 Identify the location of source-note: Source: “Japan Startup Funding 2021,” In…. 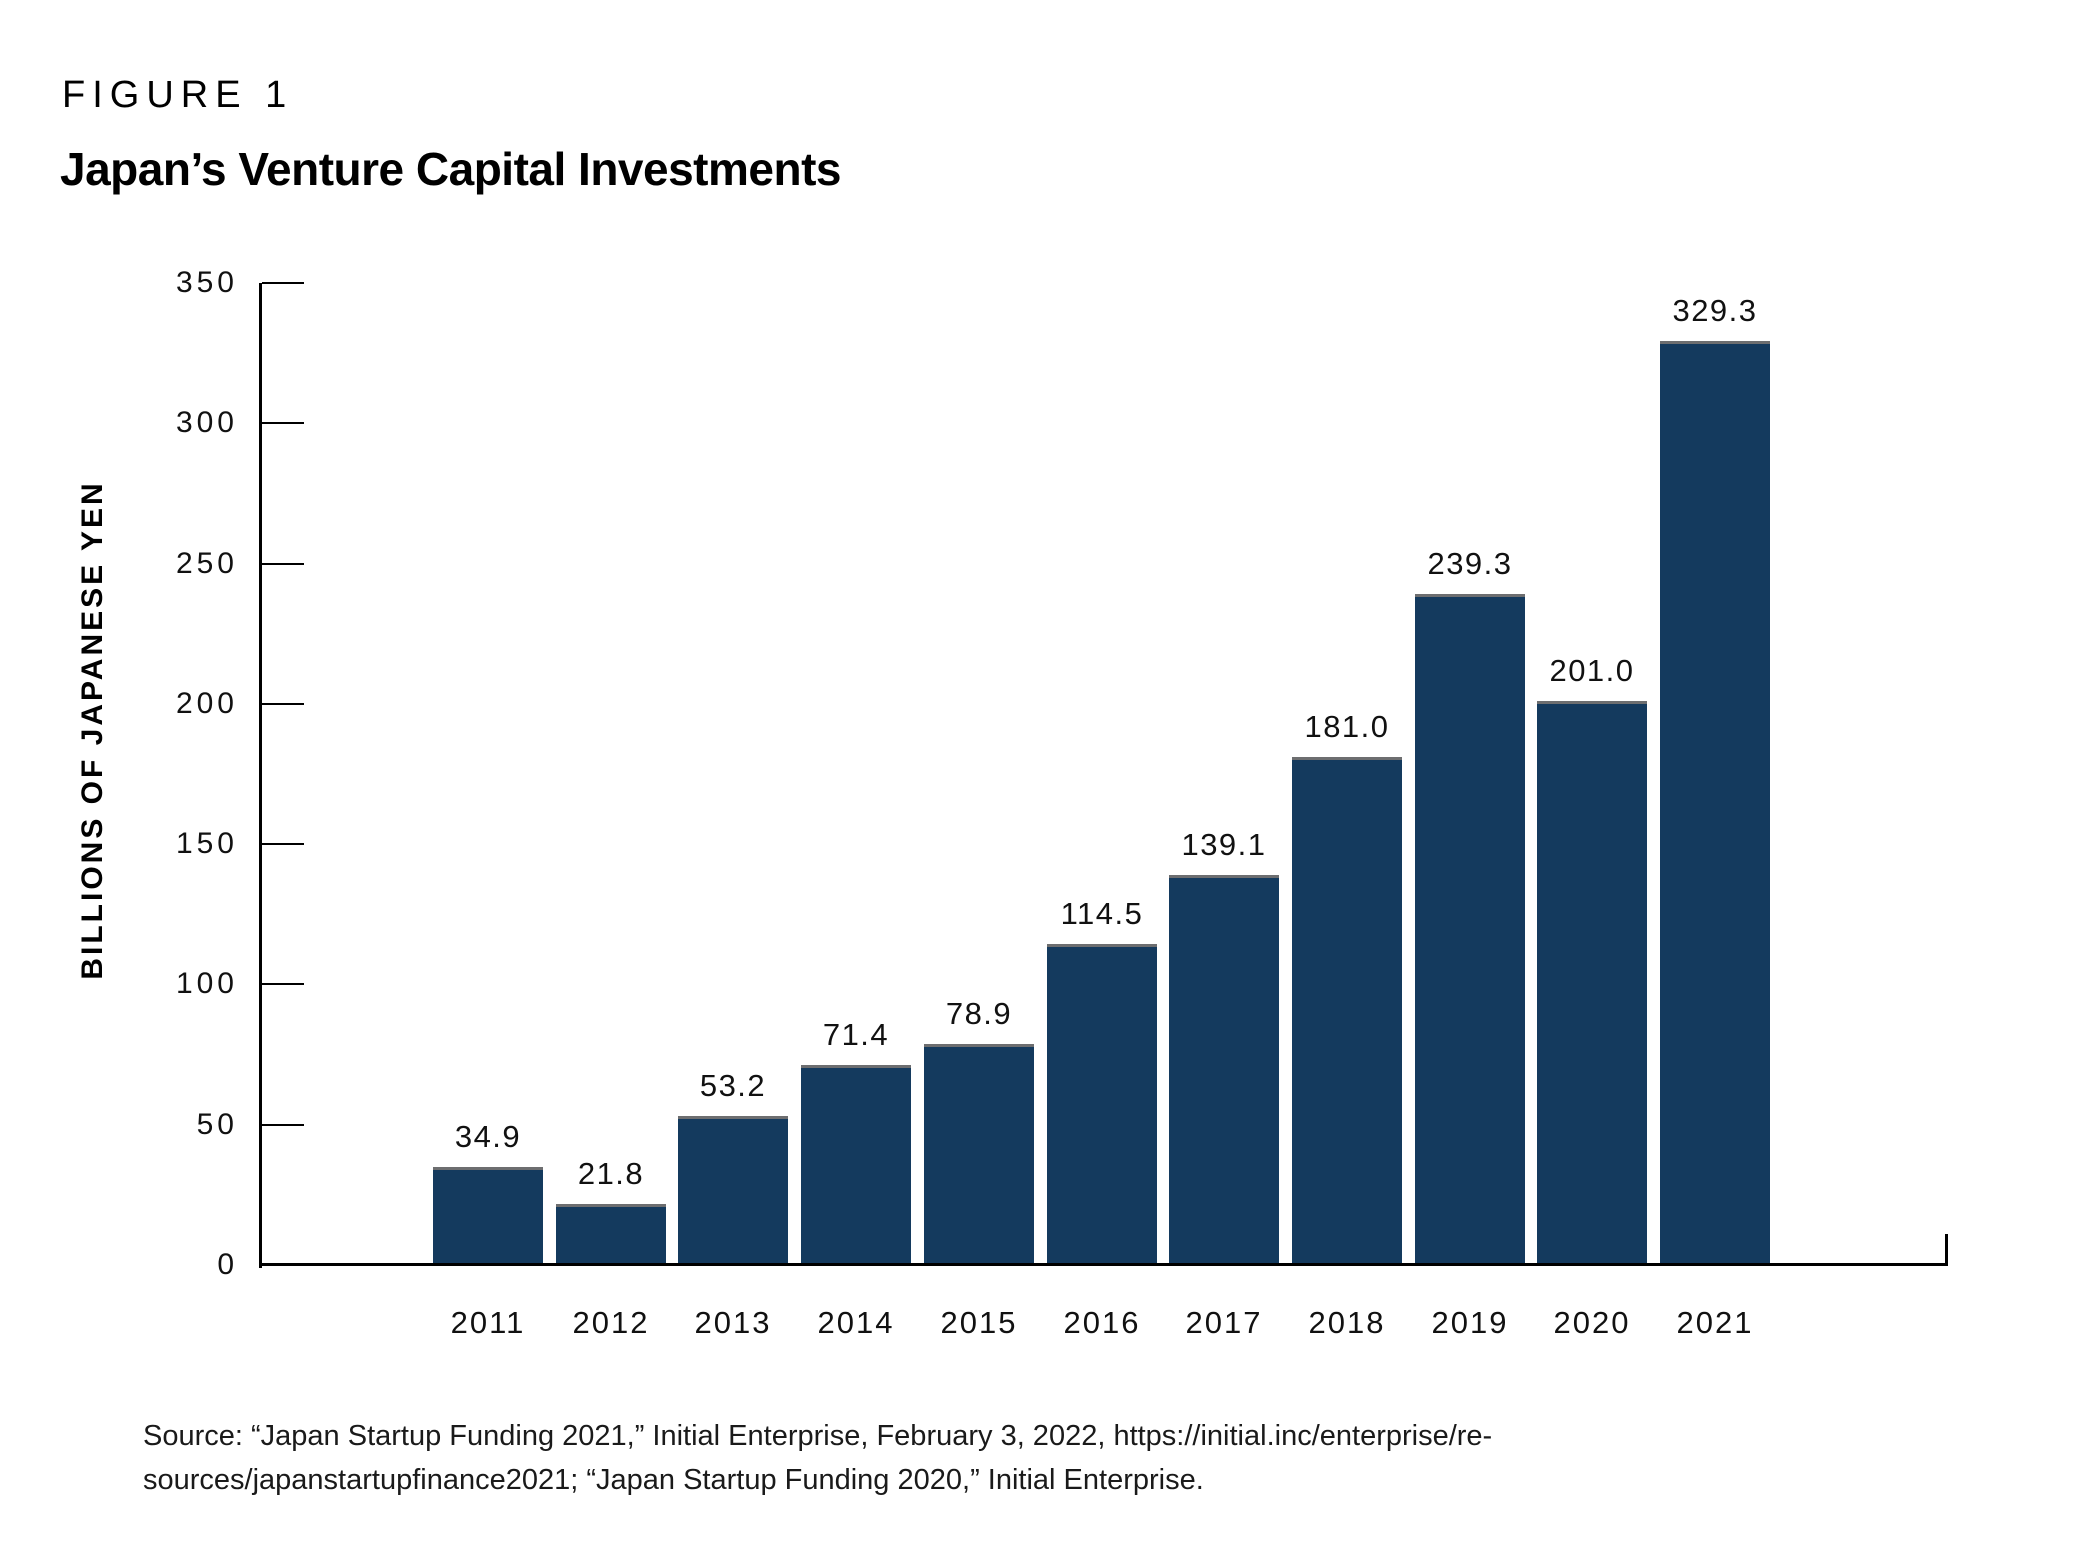
(817, 1458).